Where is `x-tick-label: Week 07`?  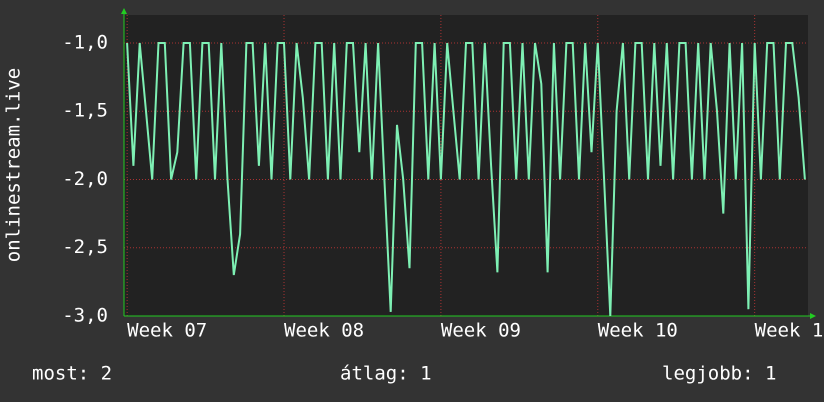 x-tick-label: Week 07 is located at coordinates (167, 331).